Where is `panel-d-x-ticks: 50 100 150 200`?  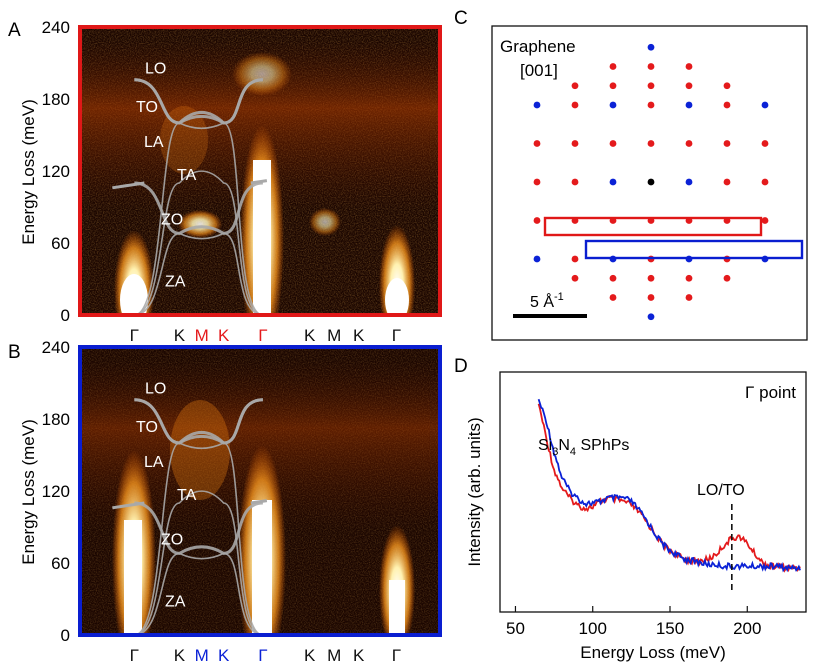 panel-d-x-ticks: 50 100 150 200 is located at coordinates (633, 622).